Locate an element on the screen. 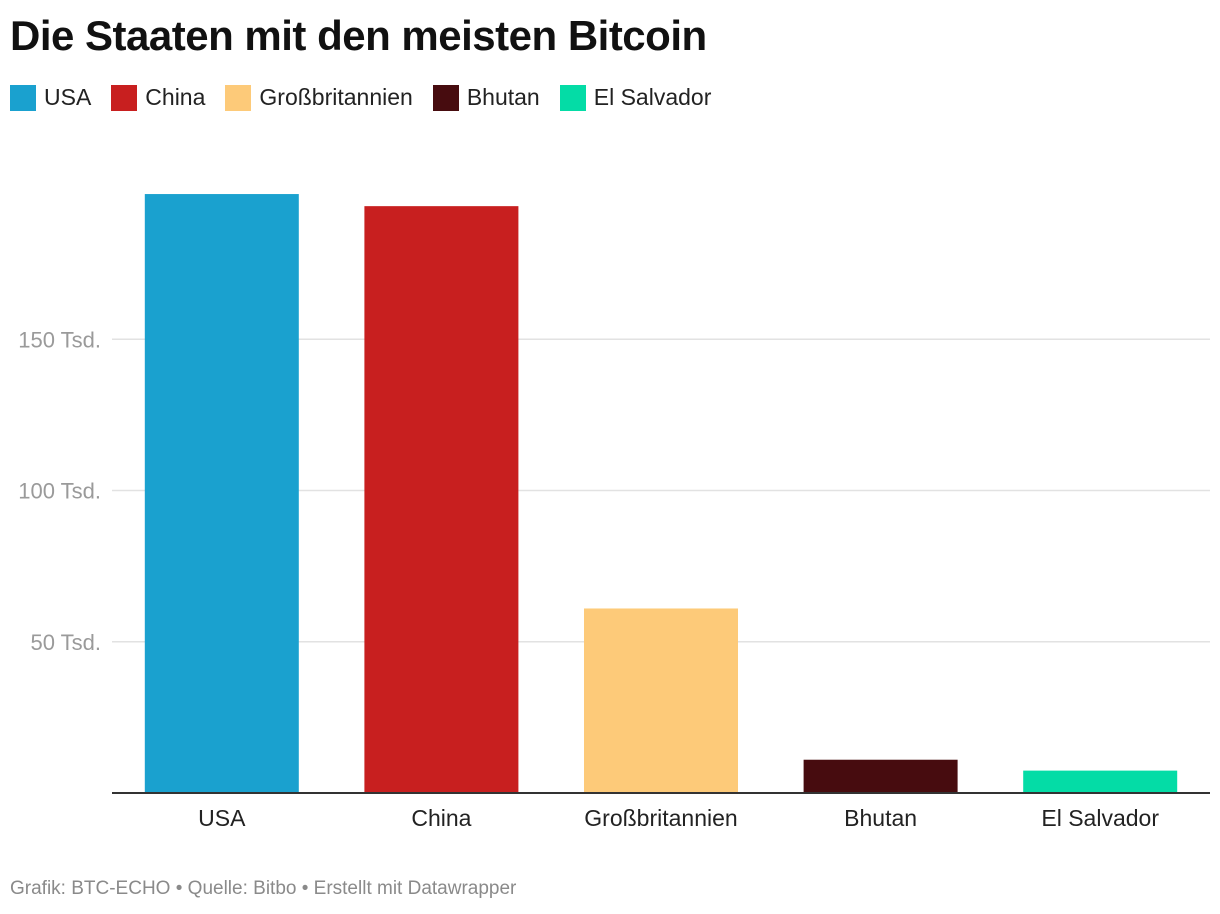 This screenshot has width=1220, height=914. x-tick-label: Großbritannien is located at coordinates (660, 818).